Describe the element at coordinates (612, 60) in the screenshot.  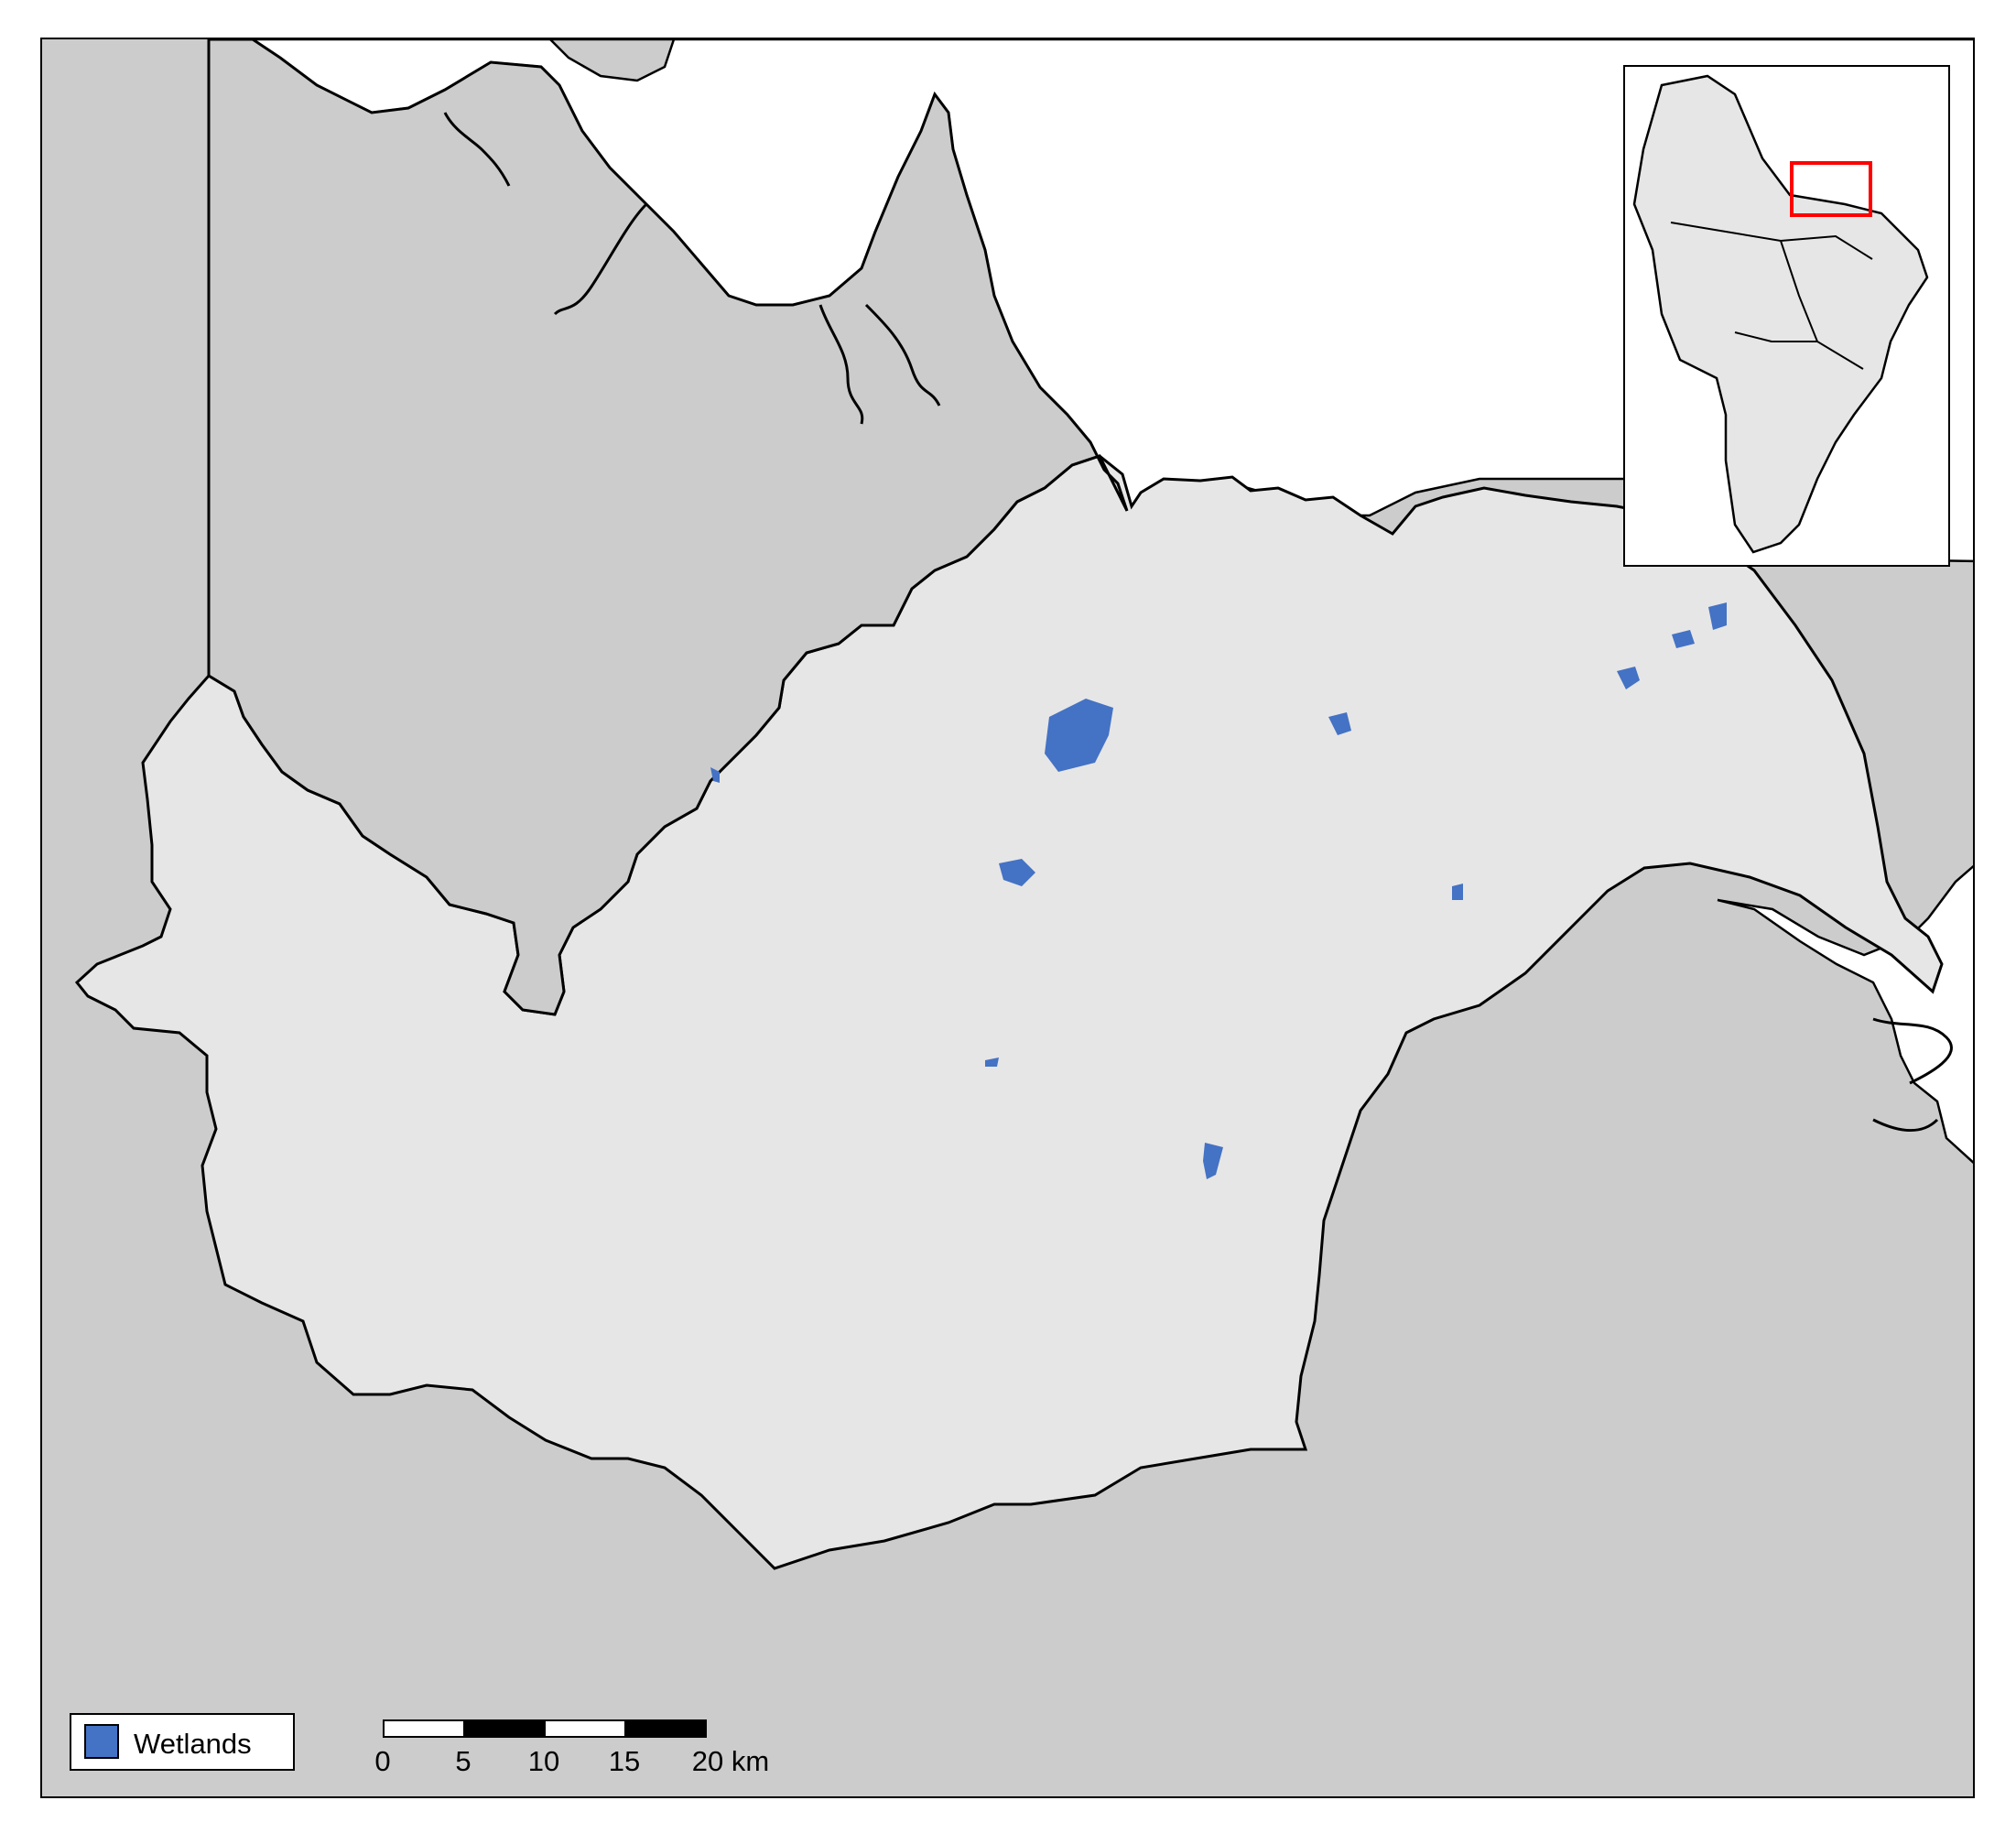
I see `island` at that location.